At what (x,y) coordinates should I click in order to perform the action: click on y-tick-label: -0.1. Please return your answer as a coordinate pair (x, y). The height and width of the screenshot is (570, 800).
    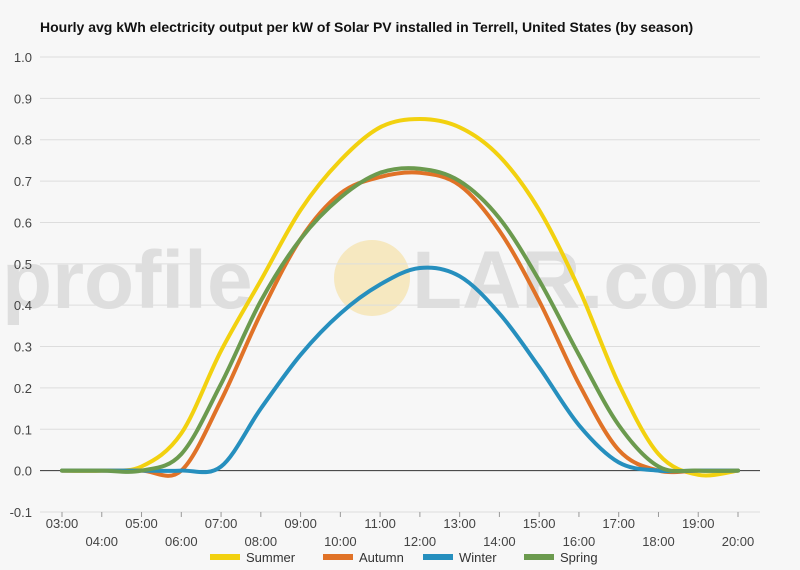
    Looking at the image, I should click on (21, 512).